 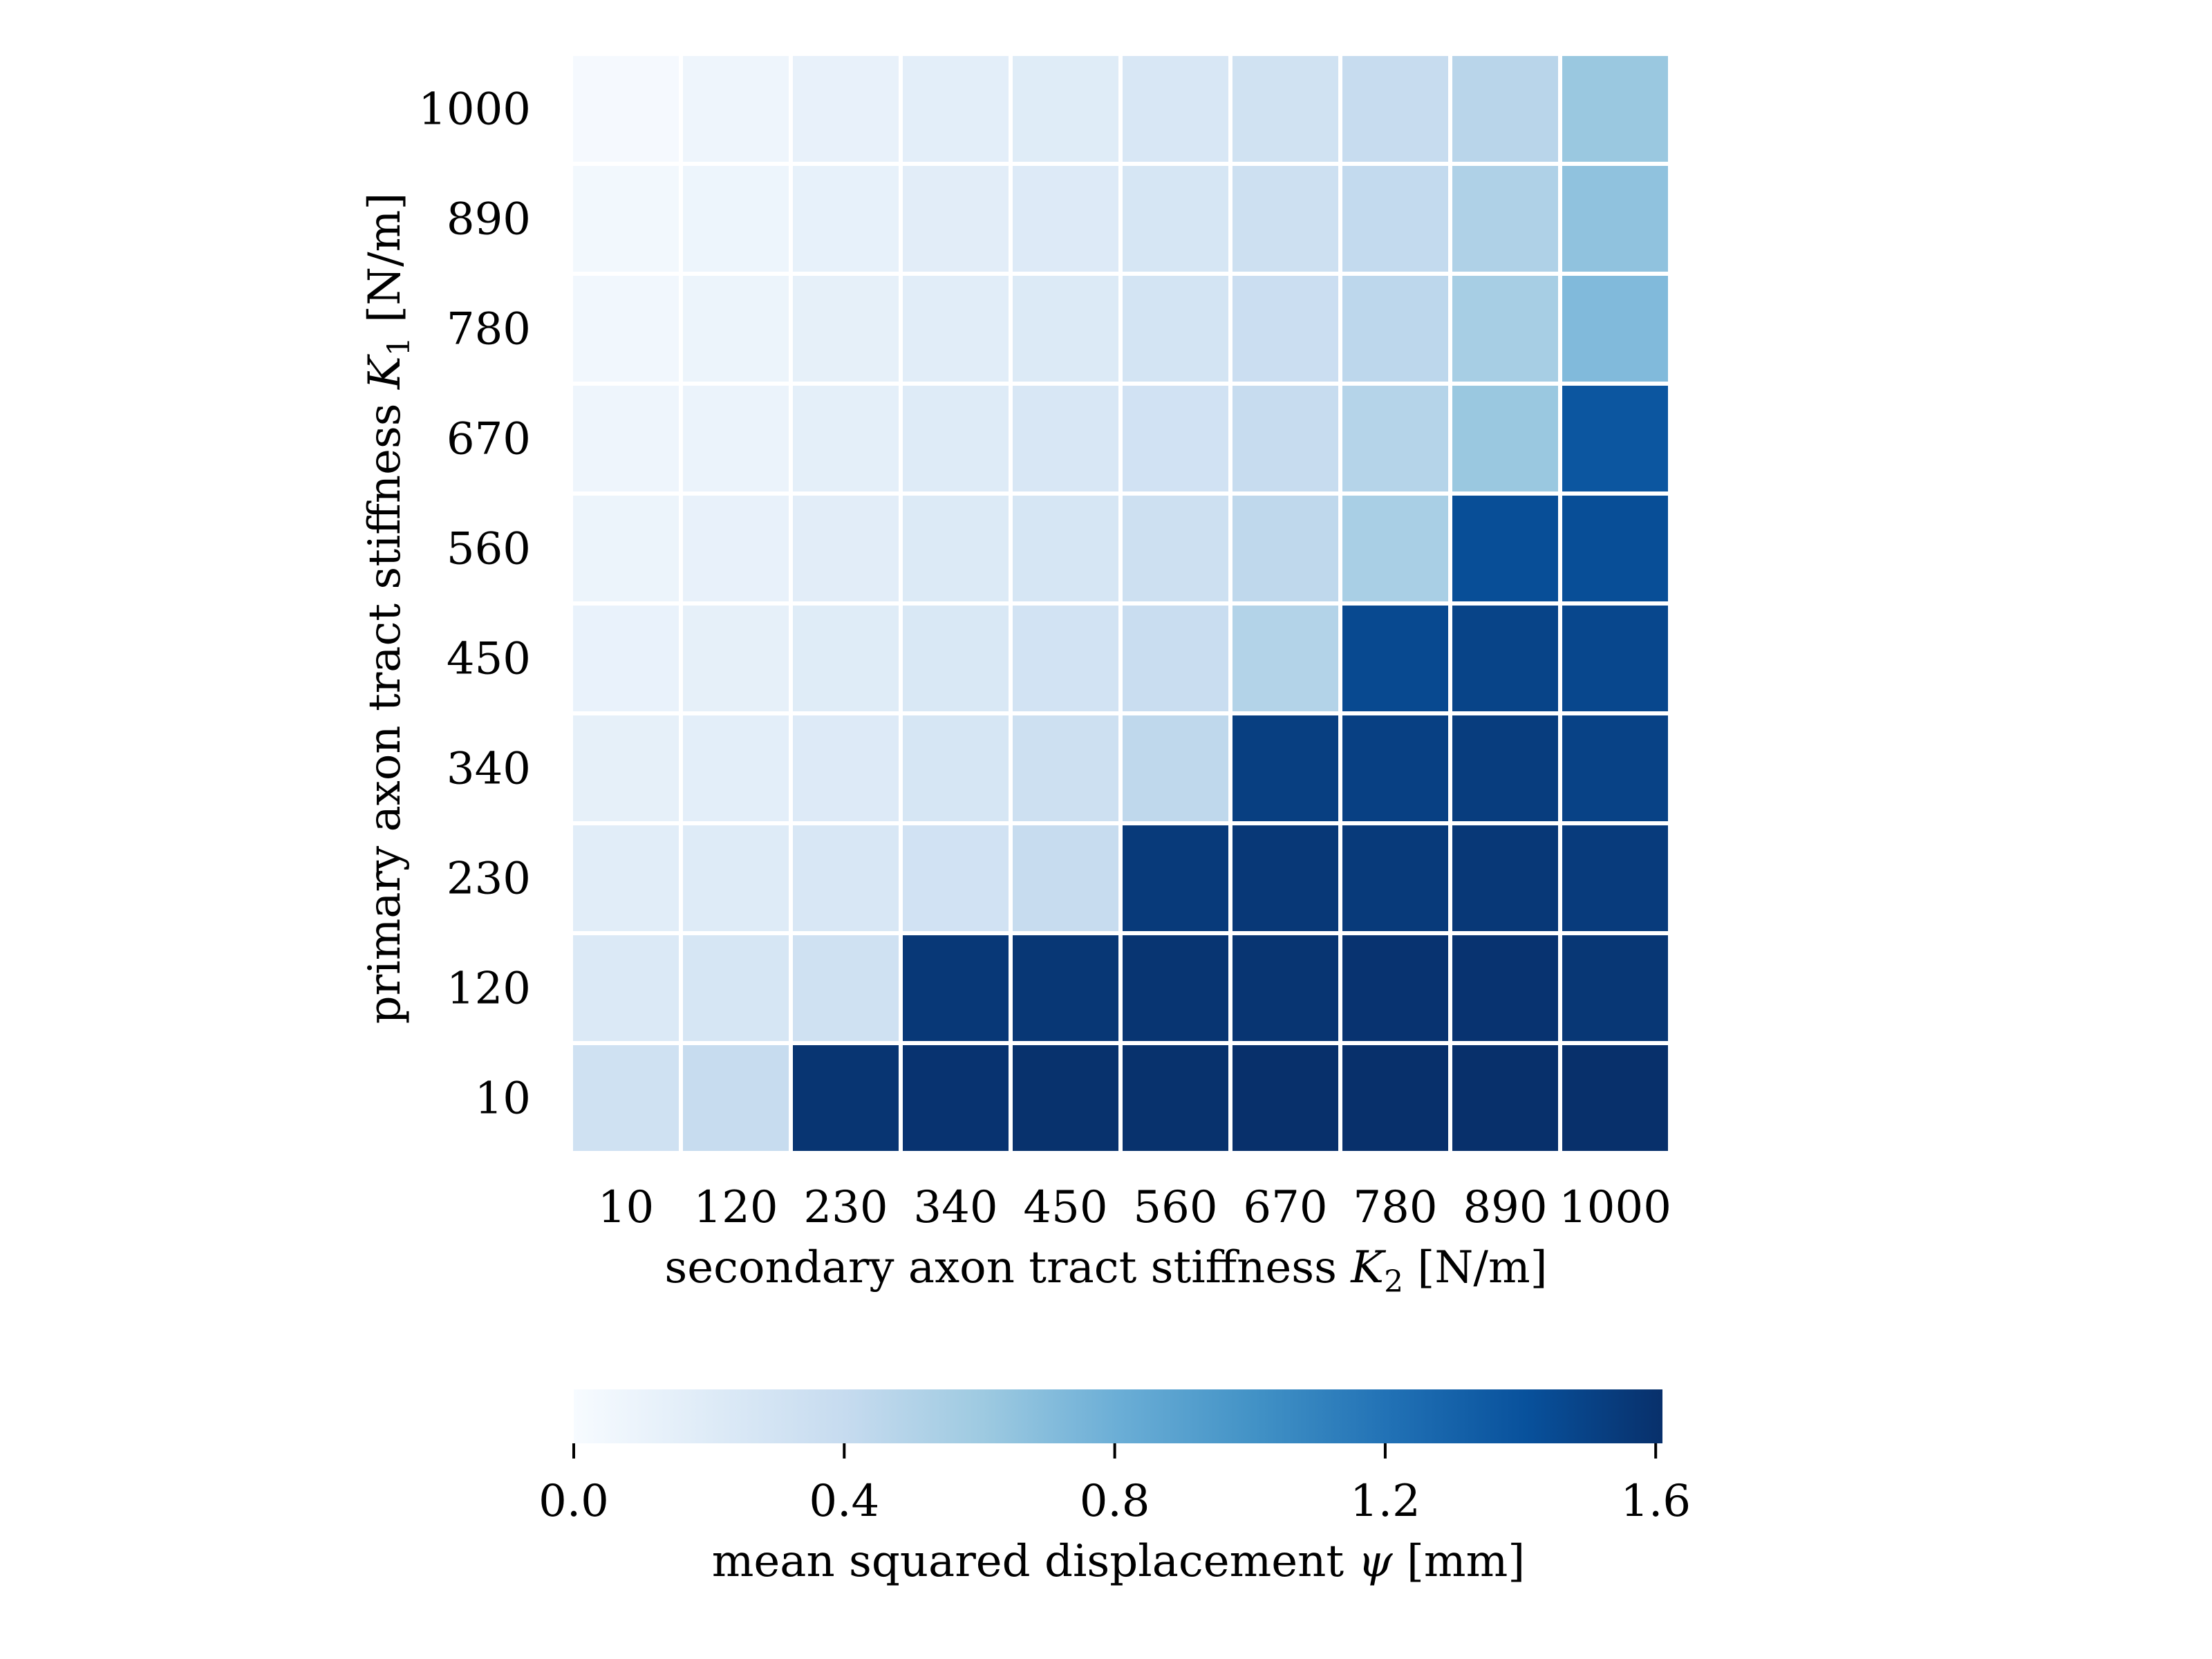 I want to click on x-tick-label: 10, so click(x=626, y=1207).